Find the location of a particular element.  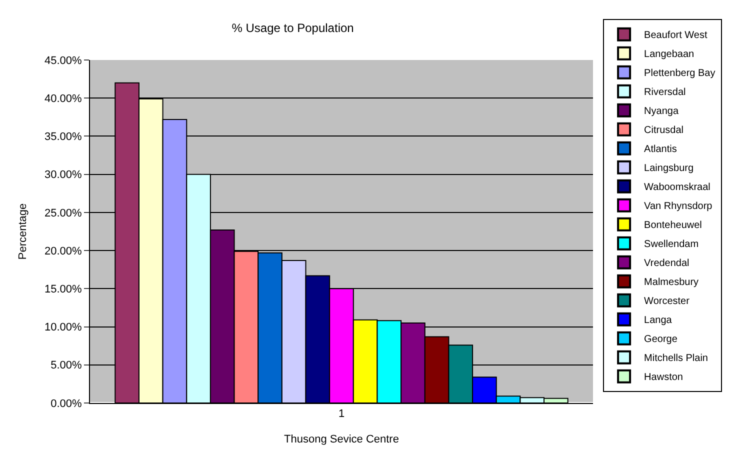

legend-label: Langebaan is located at coordinates (669, 54).